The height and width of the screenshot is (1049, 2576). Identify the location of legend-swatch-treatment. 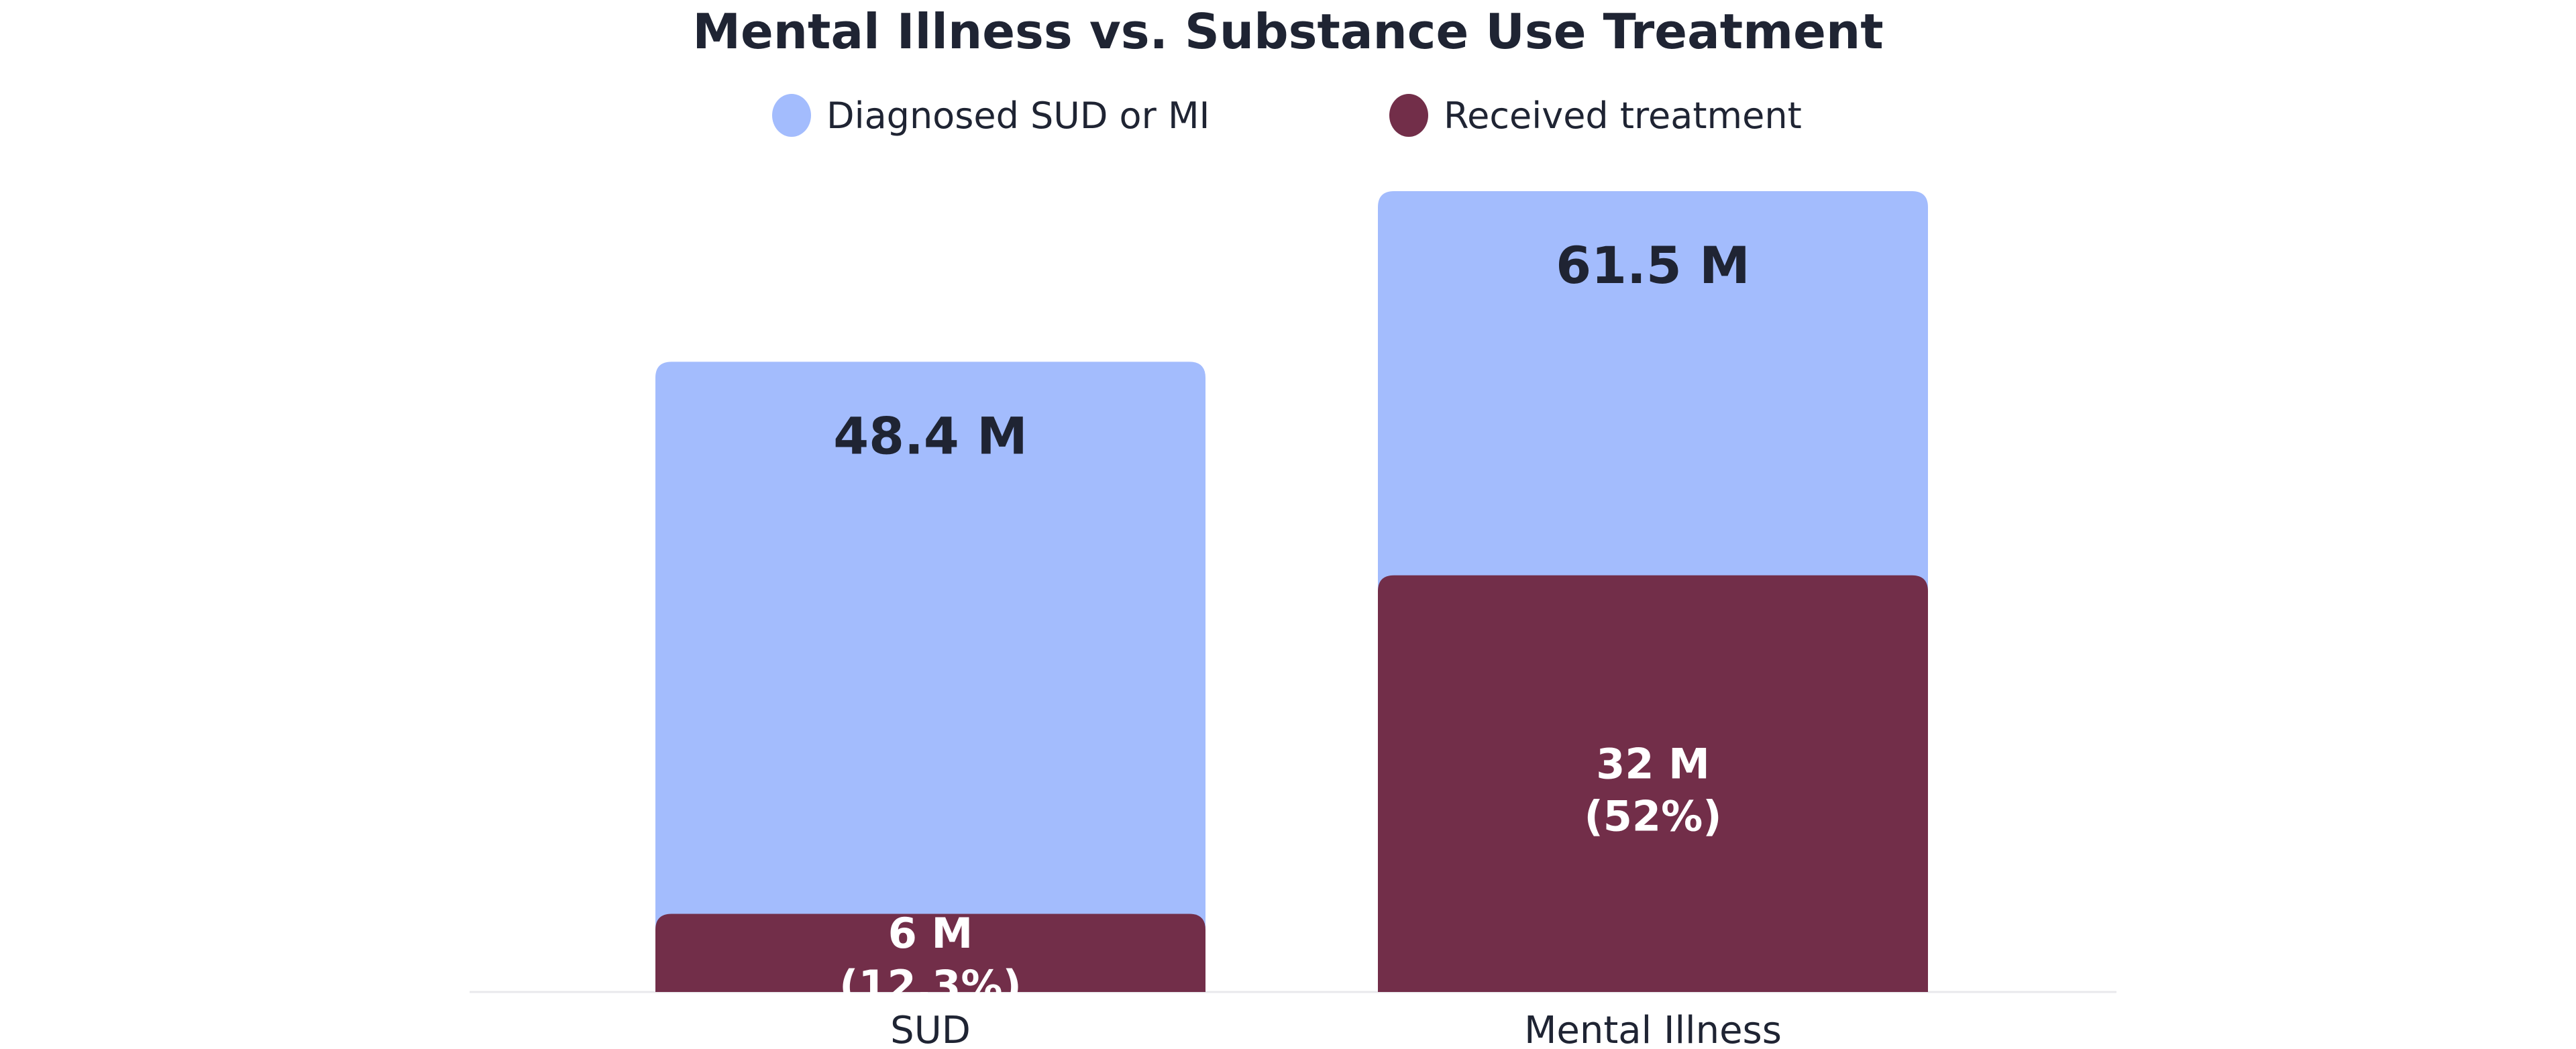
(1408, 115).